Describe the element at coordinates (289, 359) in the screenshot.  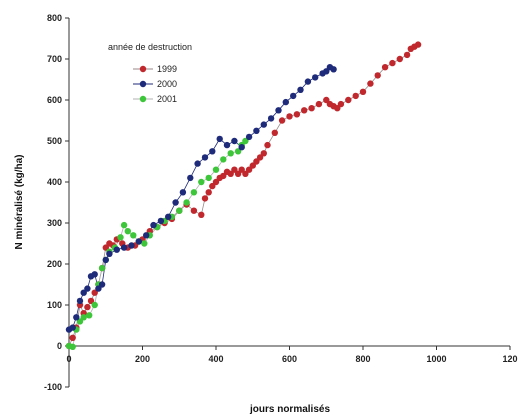
I see `x-tick-label: 600` at that location.